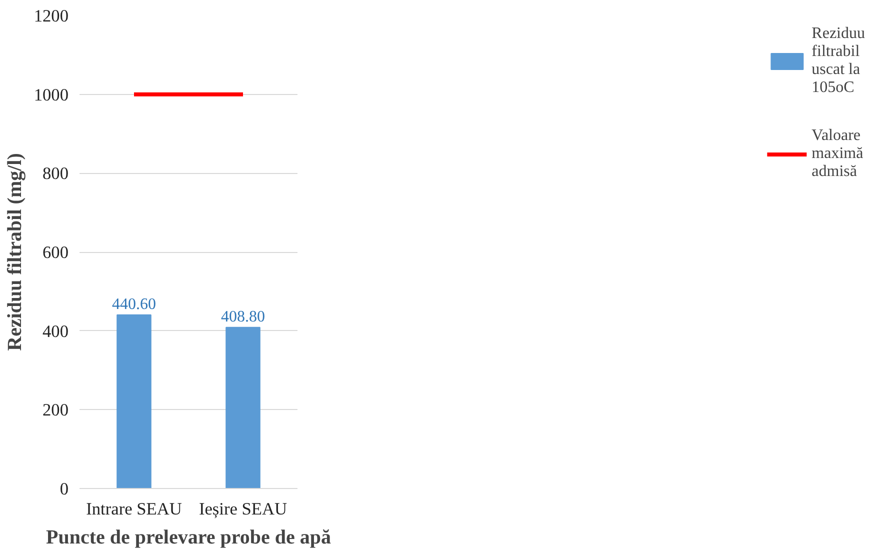 The height and width of the screenshot is (553, 877). Describe the element at coordinates (243, 509) in the screenshot. I see `x-tick-label: Ieșire SEAU` at that location.